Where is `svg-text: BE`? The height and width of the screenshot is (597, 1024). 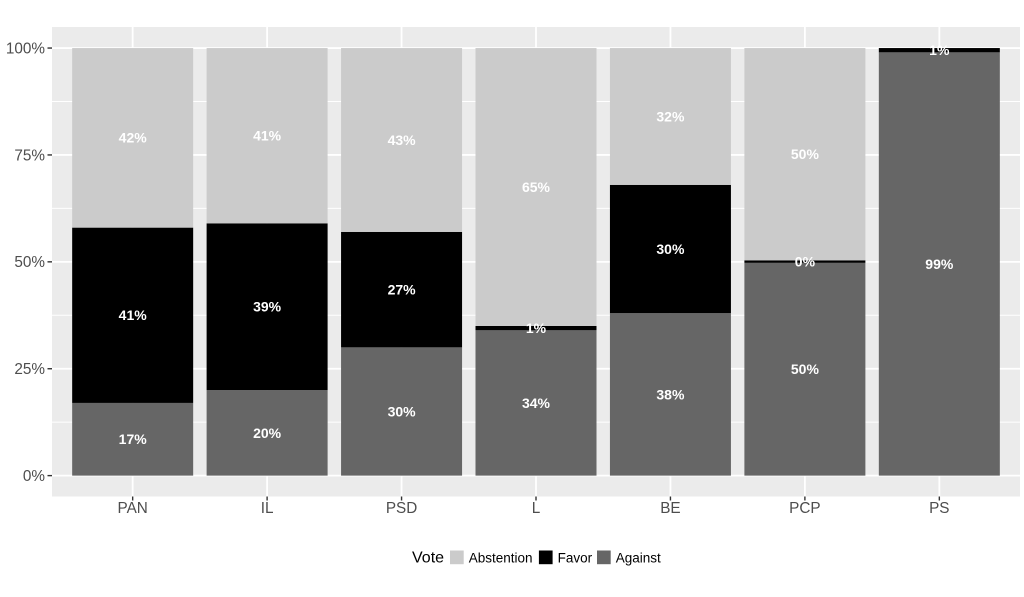 svg-text: BE is located at coordinates (670, 508).